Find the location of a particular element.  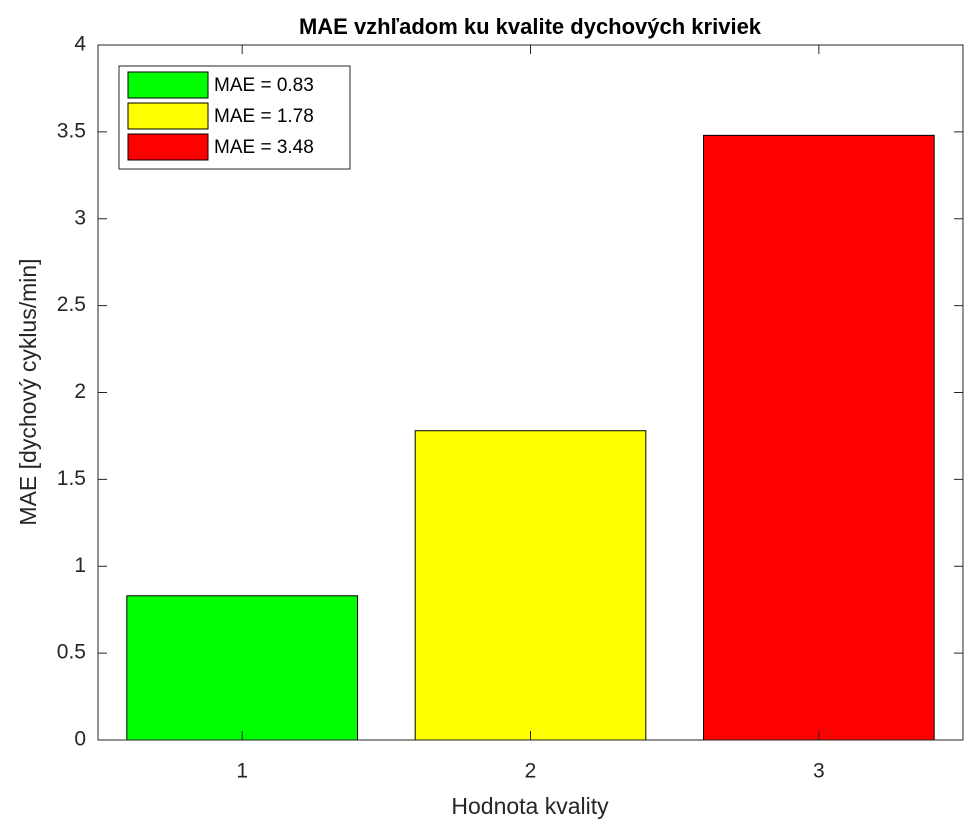

x-tick-label: 3 is located at coordinates (819, 771).